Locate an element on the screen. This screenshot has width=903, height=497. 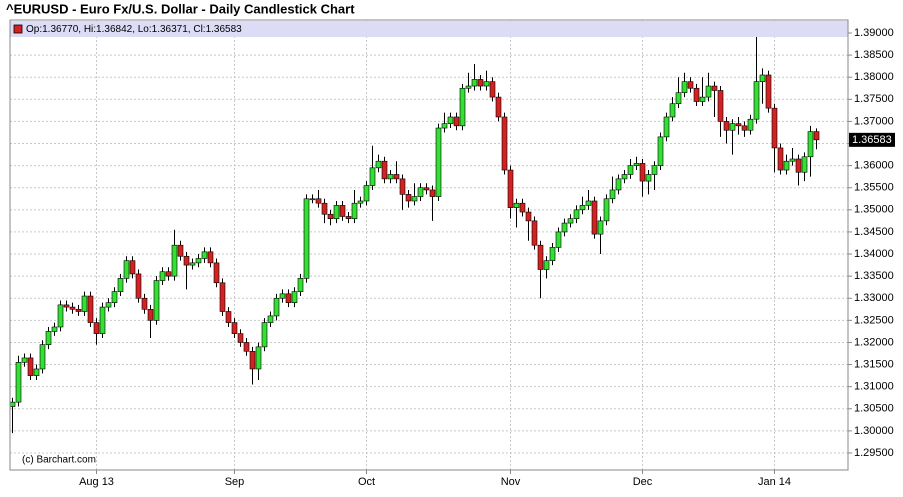
y-tick-label: 1.35000 is located at coordinates (874, 210).